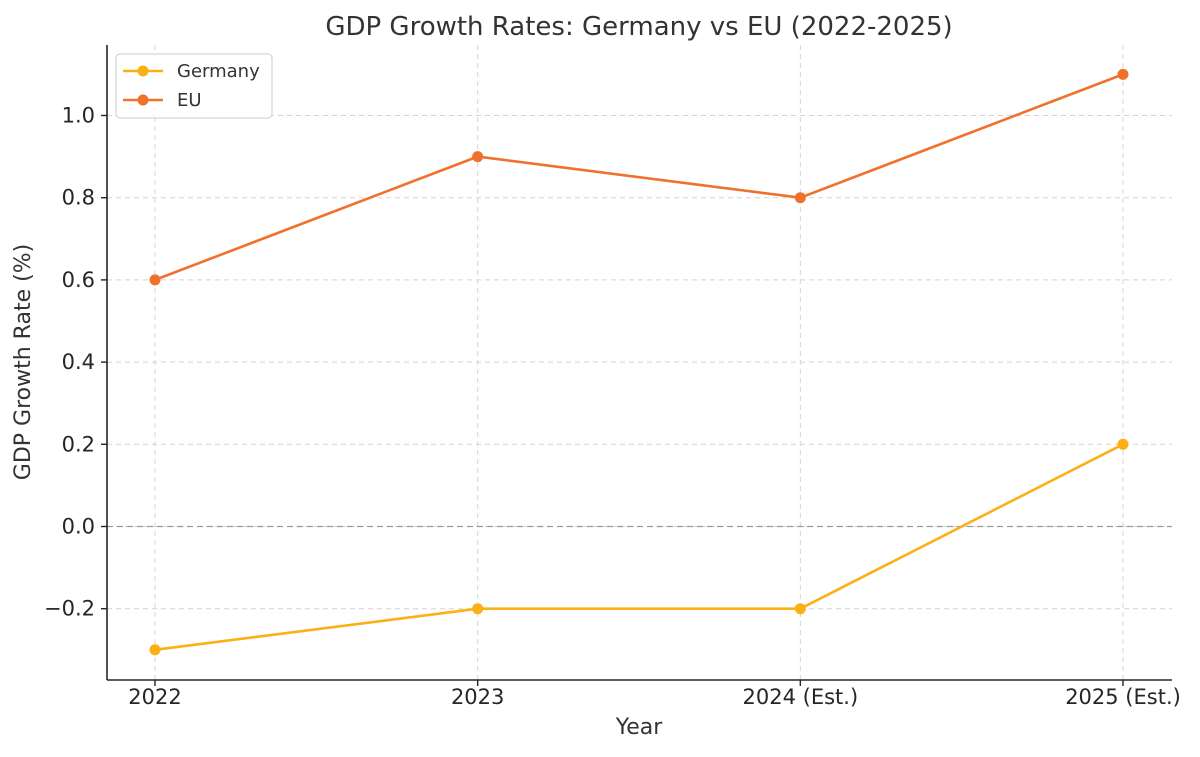 The height and width of the screenshot is (757, 1200). I want to click on y-tick-label: −0.2, so click(69, 609).